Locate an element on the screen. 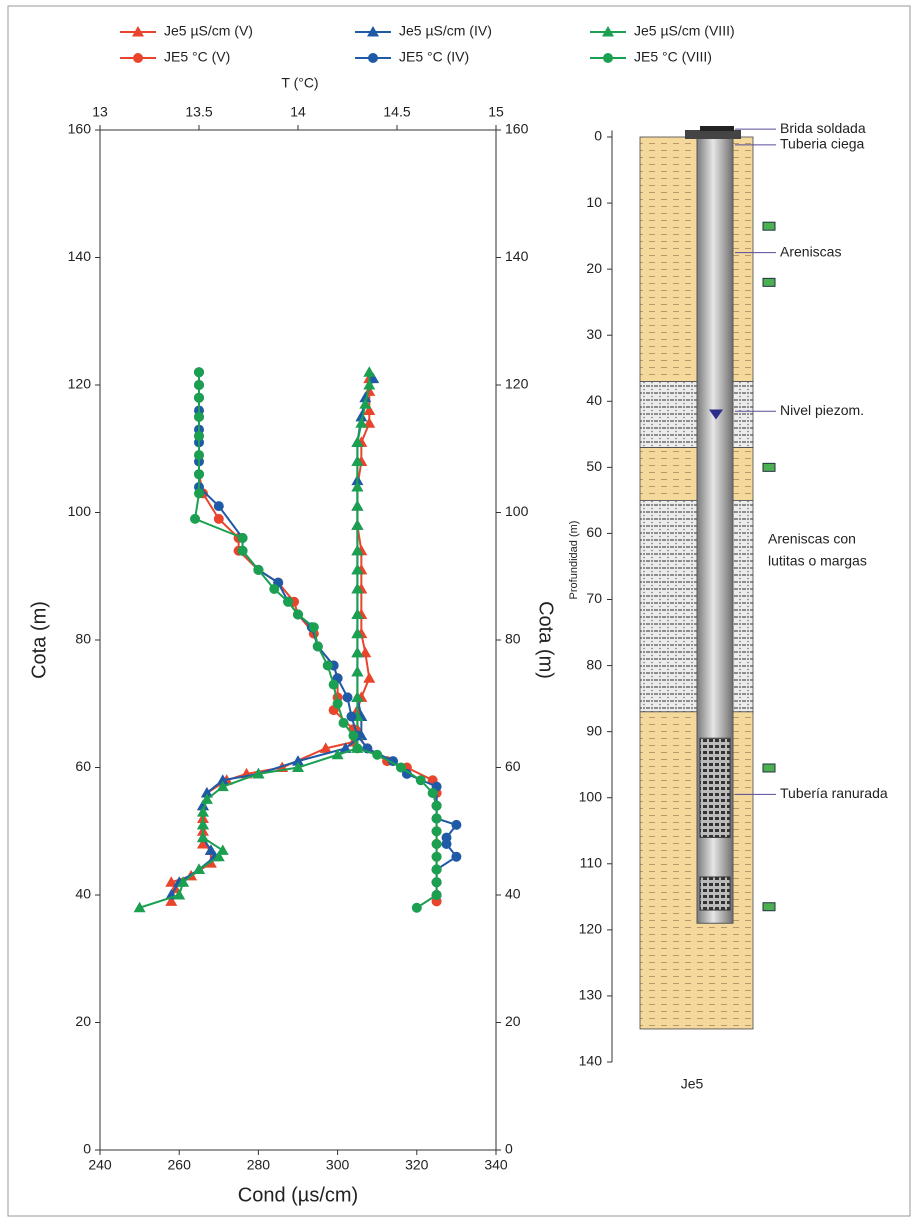 The width and height of the screenshot is (918, 1228). x2-tick-label: 15 is located at coordinates (496, 112).